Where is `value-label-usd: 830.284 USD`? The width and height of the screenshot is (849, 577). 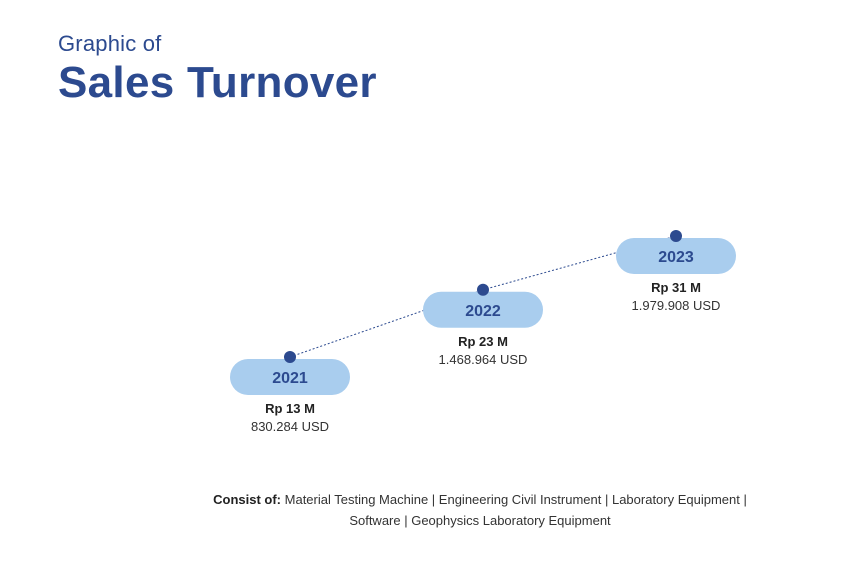 value-label-usd: 830.284 USD is located at coordinates (290, 426).